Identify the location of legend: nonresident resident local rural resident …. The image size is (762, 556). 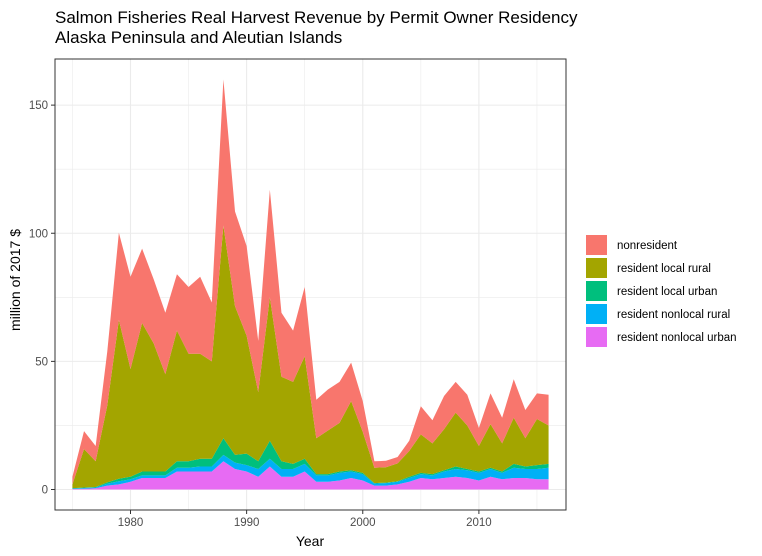
(661, 291).